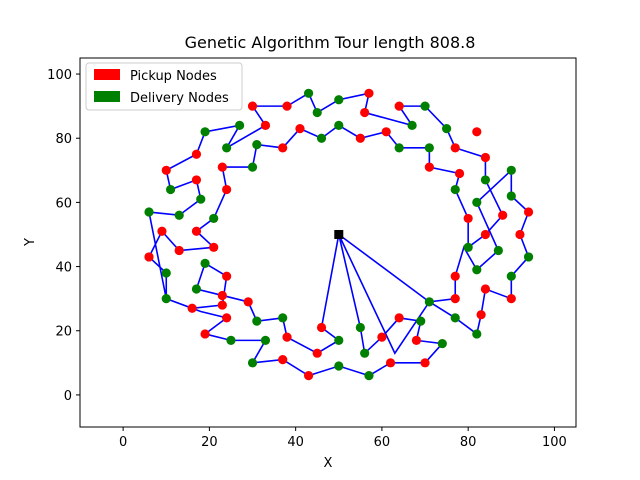 This screenshot has width=640, height=480. I want to click on y-tick-label: 60, so click(63, 203).